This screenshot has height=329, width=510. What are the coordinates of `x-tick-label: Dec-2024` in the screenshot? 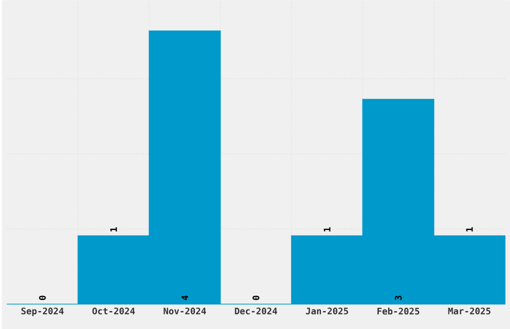 It's located at (256, 311).